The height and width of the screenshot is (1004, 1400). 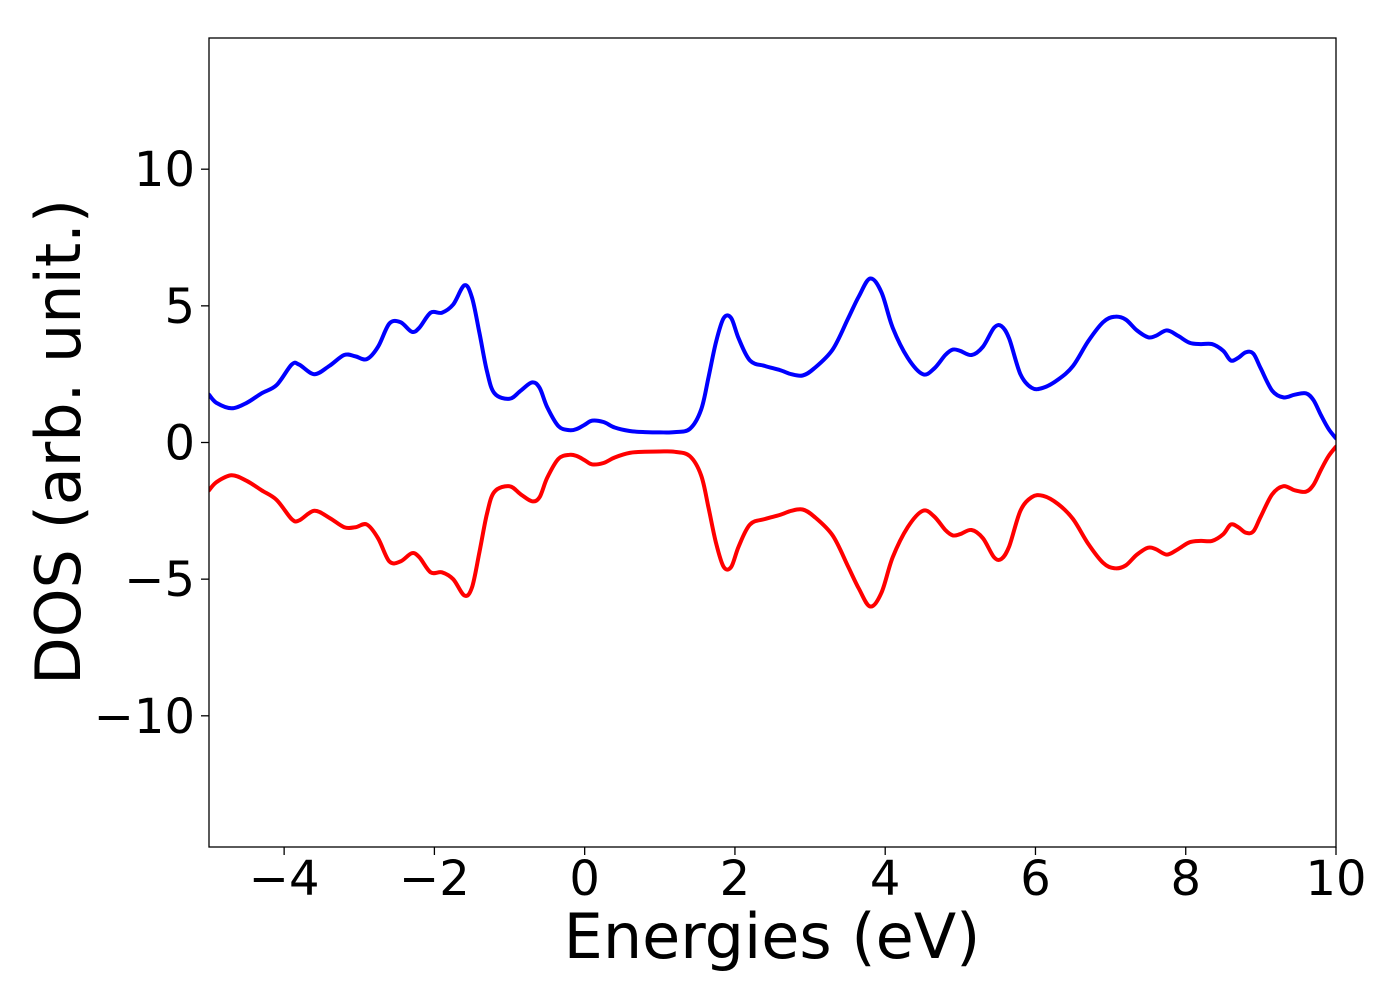 What do you see at coordinates (164, 170) in the screenshot?
I see `y-tick-label: 10` at bounding box center [164, 170].